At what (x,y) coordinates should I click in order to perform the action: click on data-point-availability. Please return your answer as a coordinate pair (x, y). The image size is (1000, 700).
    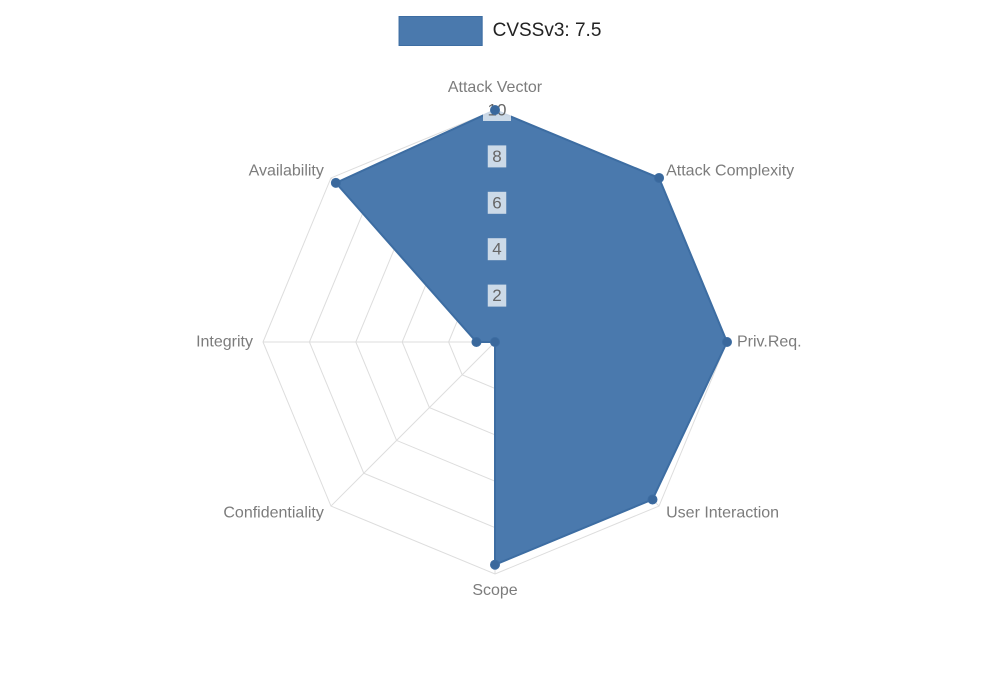
    Looking at the image, I should click on (335, 182).